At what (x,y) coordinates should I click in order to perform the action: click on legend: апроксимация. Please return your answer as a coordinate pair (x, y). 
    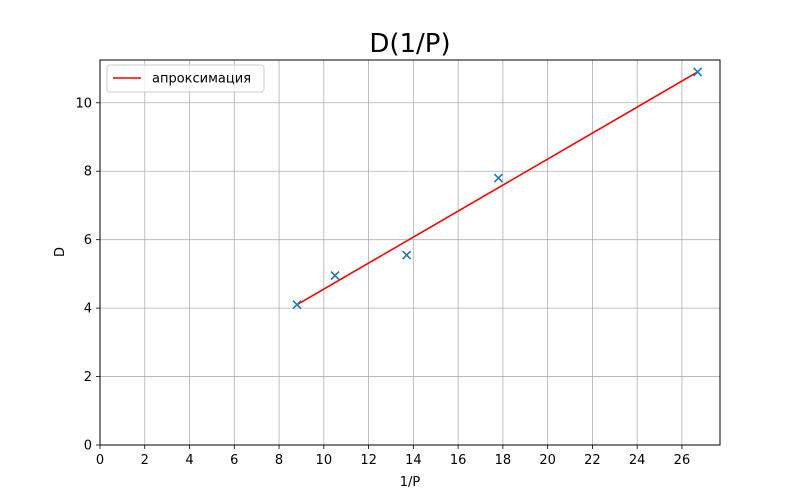
    Looking at the image, I should click on (185, 78).